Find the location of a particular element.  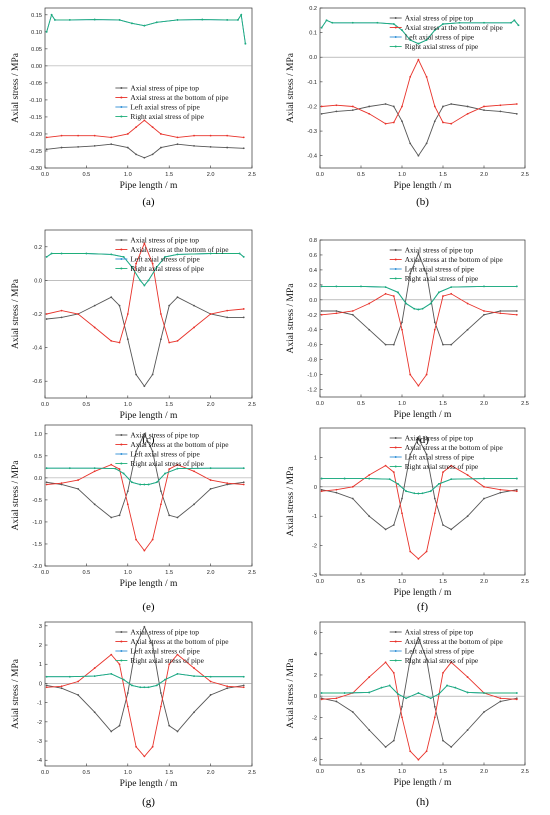

y-tick-label: 0.15 is located at coordinates (36, 16).